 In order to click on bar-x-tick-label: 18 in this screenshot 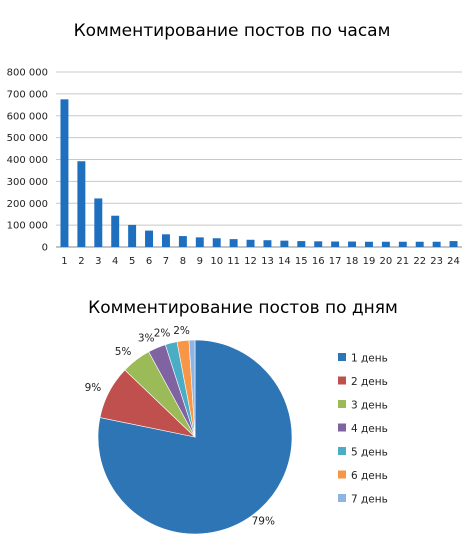, I will do `click(352, 261)`.